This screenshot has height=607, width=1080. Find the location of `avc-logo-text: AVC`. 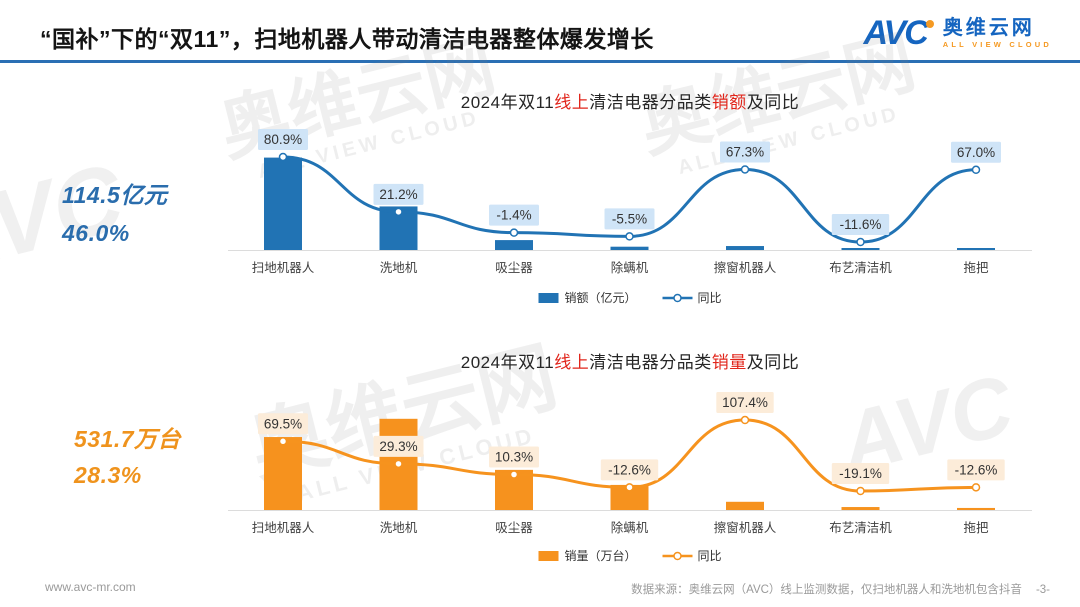

avc-logo-text: AVC is located at coordinates (895, 33).